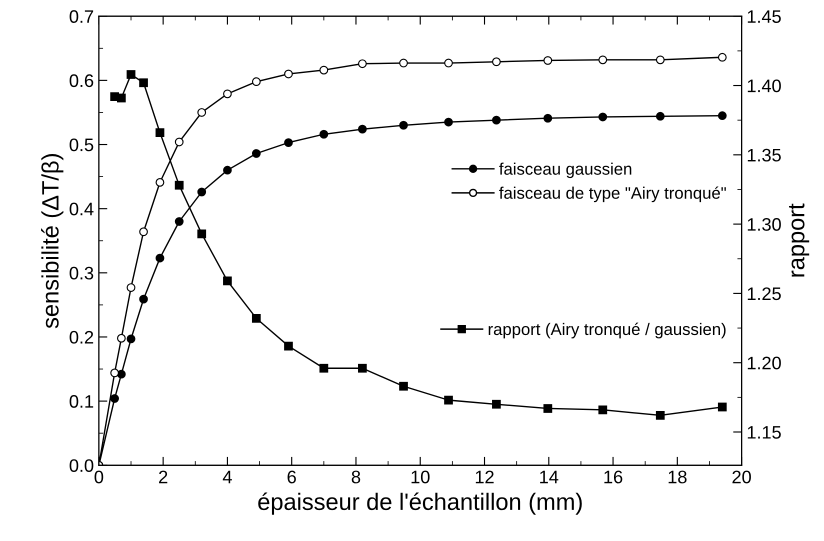 This screenshot has height=541, width=824. I want to click on y2-tick-label: 1.45, so click(764, 16).